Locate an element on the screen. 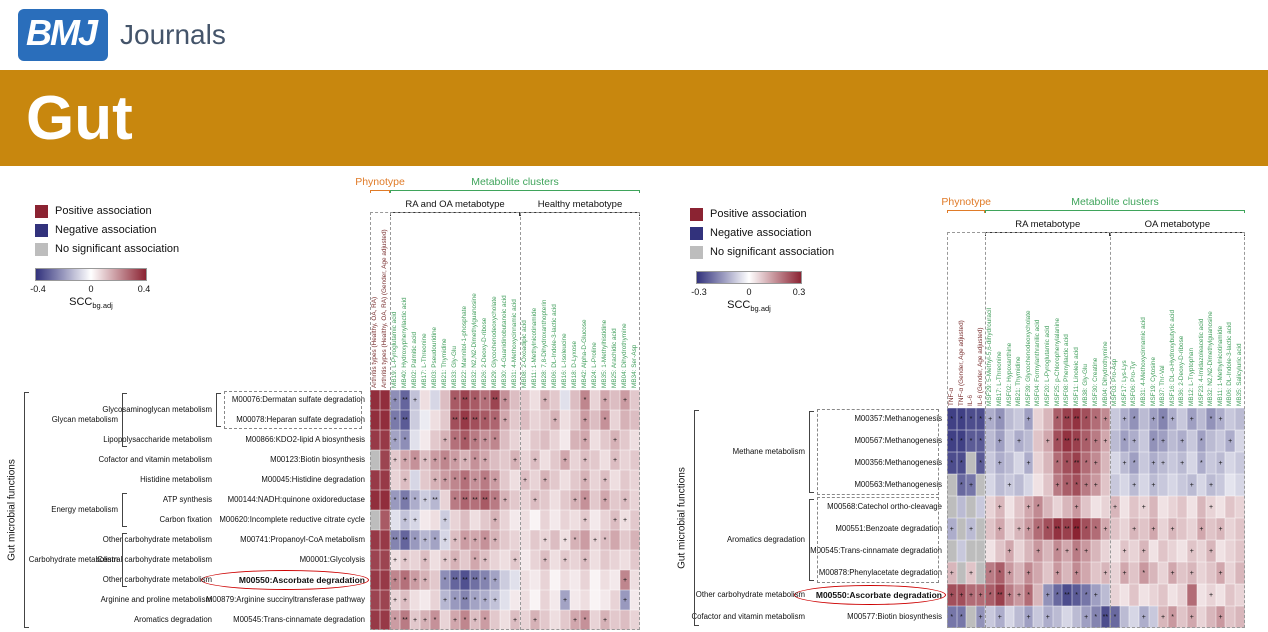 The image size is (1268, 632). row-group-label: Glycan metabolism is located at coordinates (84, 419).